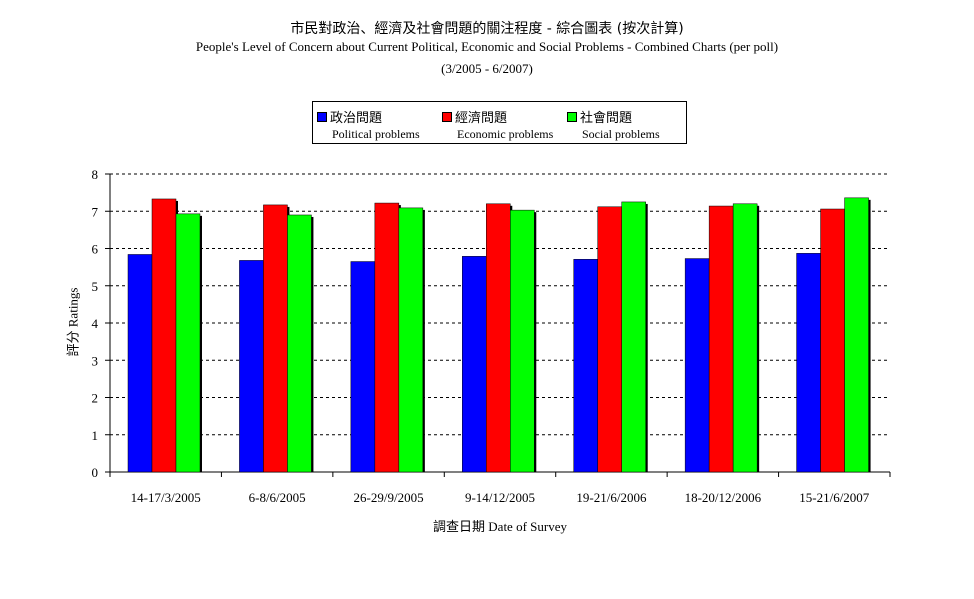 This screenshot has width=974, height=599. I want to click on y-tick-label: 2, so click(95, 398).